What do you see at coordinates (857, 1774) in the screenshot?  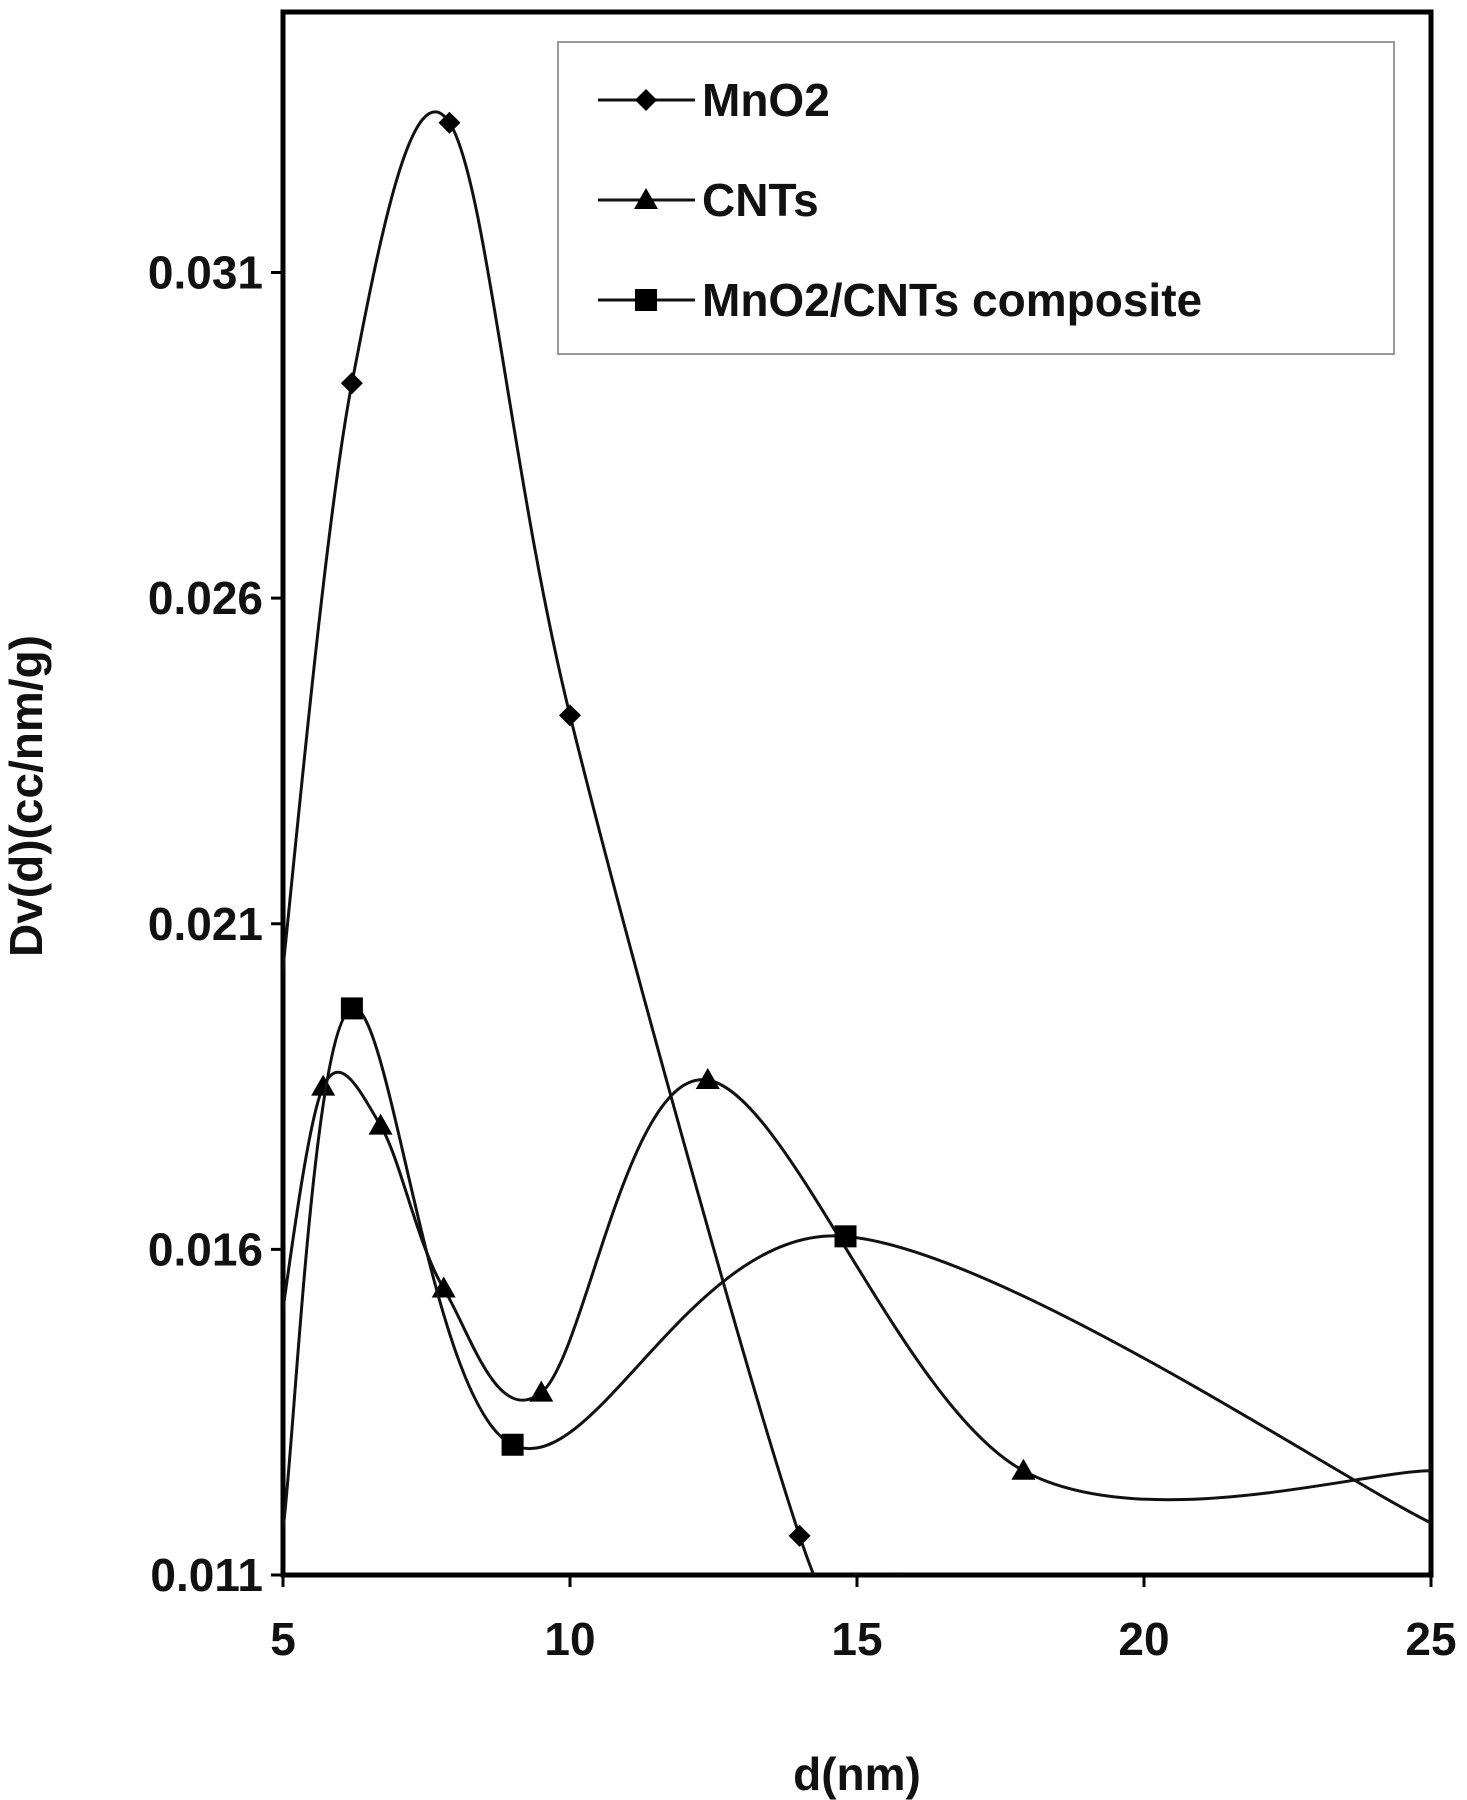 I see `x-axis-title: d(nm)` at bounding box center [857, 1774].